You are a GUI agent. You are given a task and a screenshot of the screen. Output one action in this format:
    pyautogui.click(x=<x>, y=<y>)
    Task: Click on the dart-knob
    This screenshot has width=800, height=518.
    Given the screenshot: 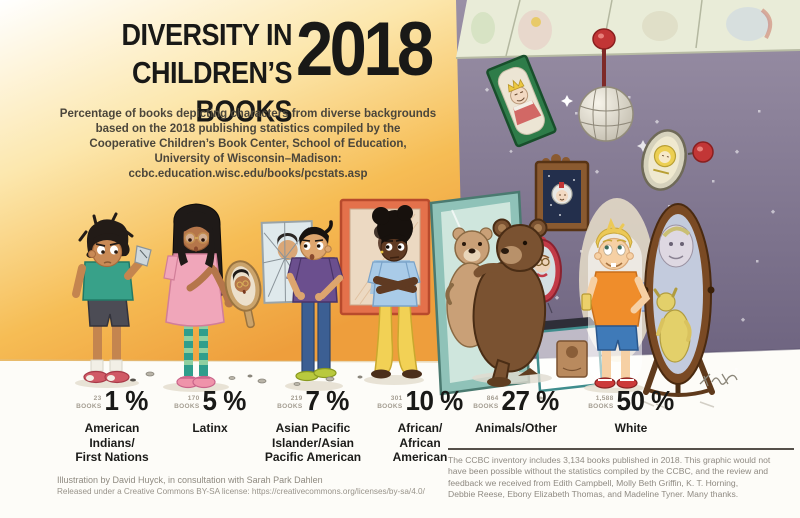 What is the action you would take?
    pyautogui.click(x=700, y=152)
    